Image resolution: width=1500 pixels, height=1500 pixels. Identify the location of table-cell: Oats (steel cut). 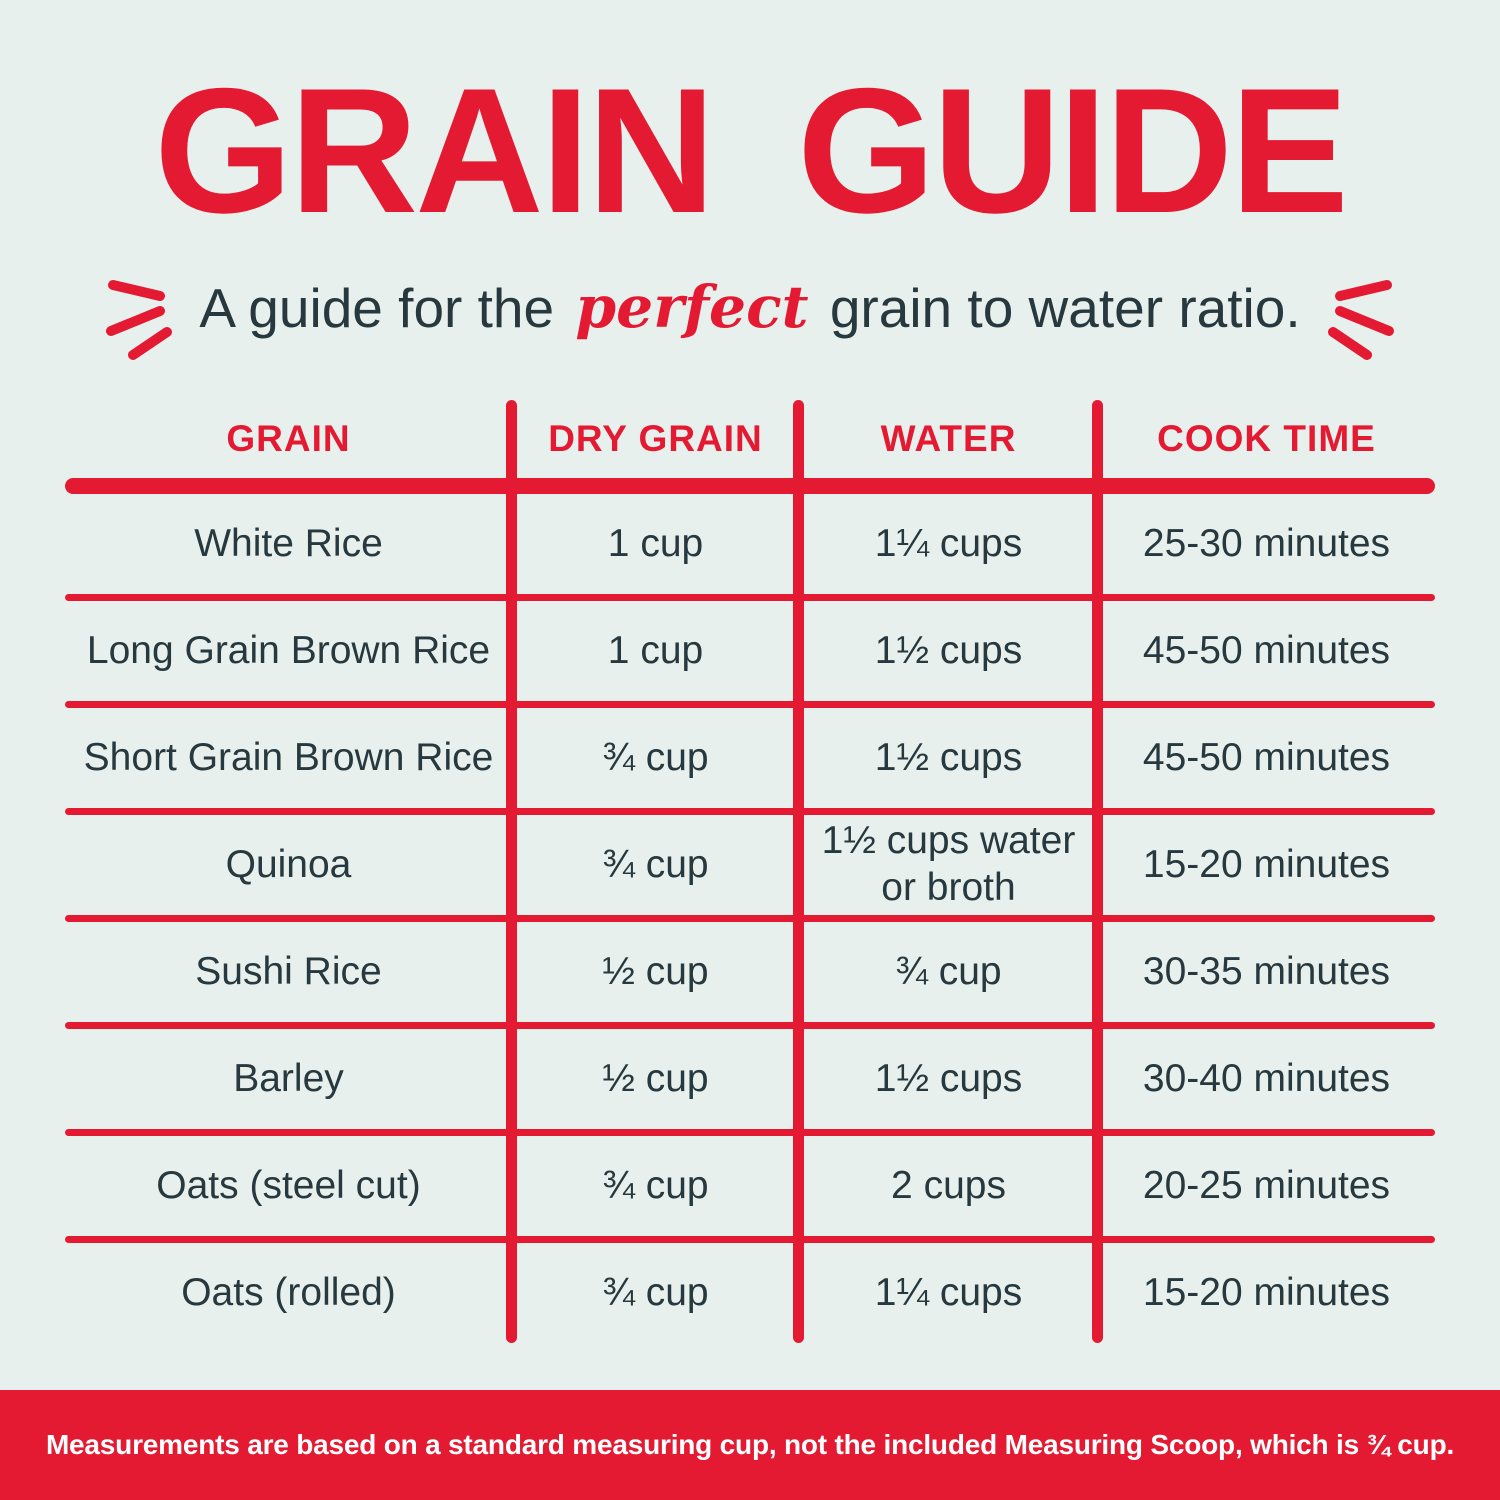
(288, 1185).